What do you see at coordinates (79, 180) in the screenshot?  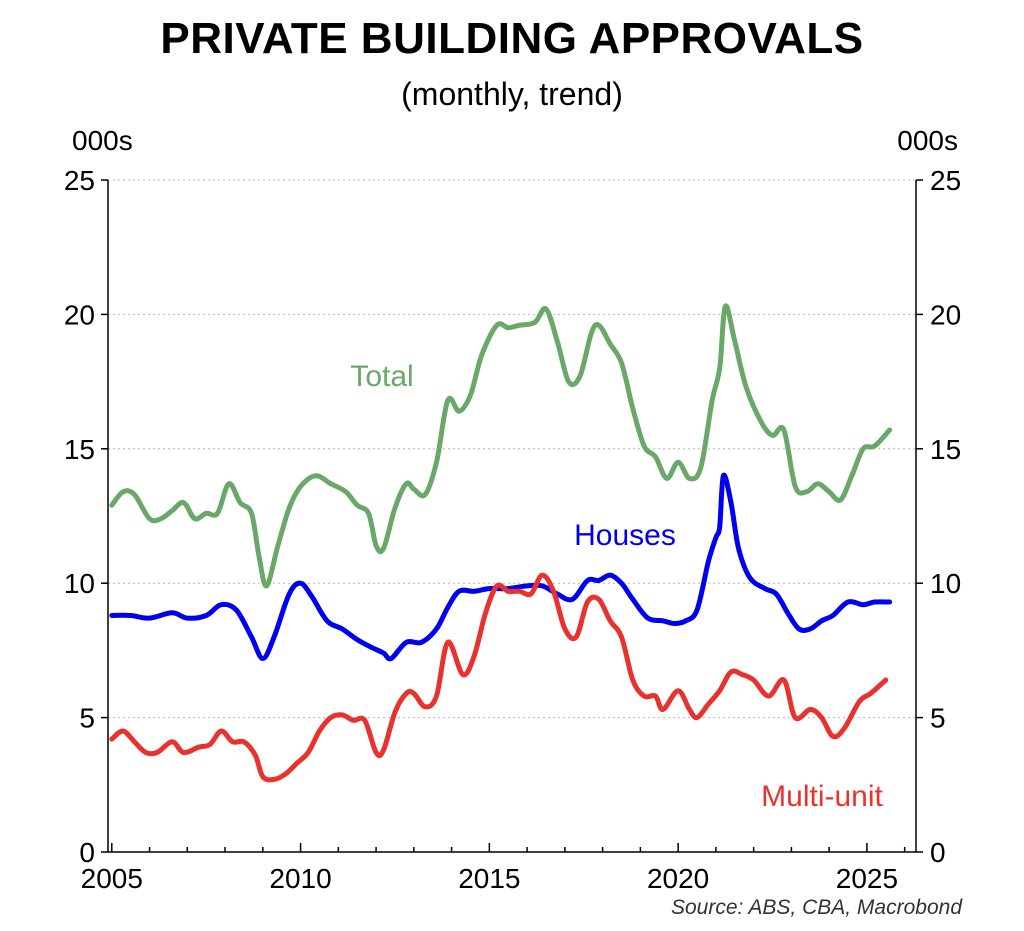 I see `y-tick-label-left: 25` at bounding box center [79, 180].